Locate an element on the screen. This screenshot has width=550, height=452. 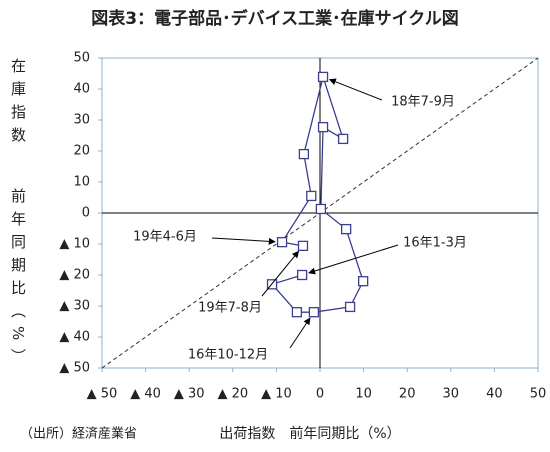
annotation: 16年1-3月 is located at coordinates (435, 243).